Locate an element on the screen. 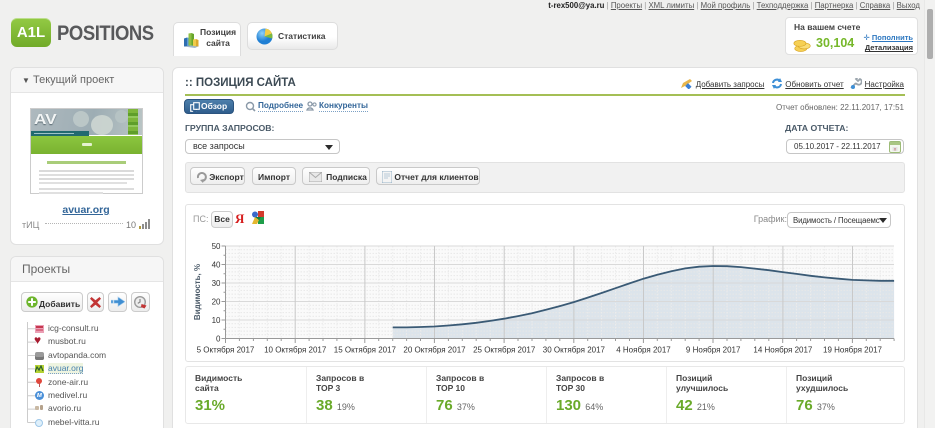  svg-text: 50 is located at coordinates (216, 246).